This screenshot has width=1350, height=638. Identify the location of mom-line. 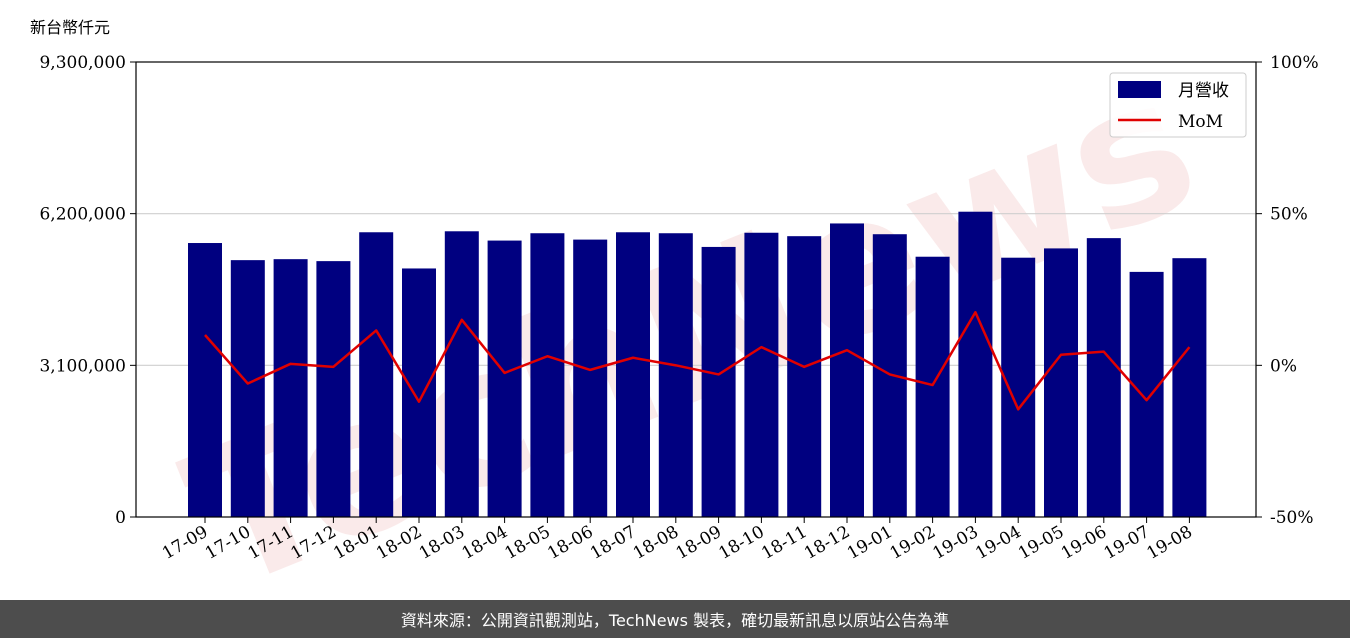
(697, 361).